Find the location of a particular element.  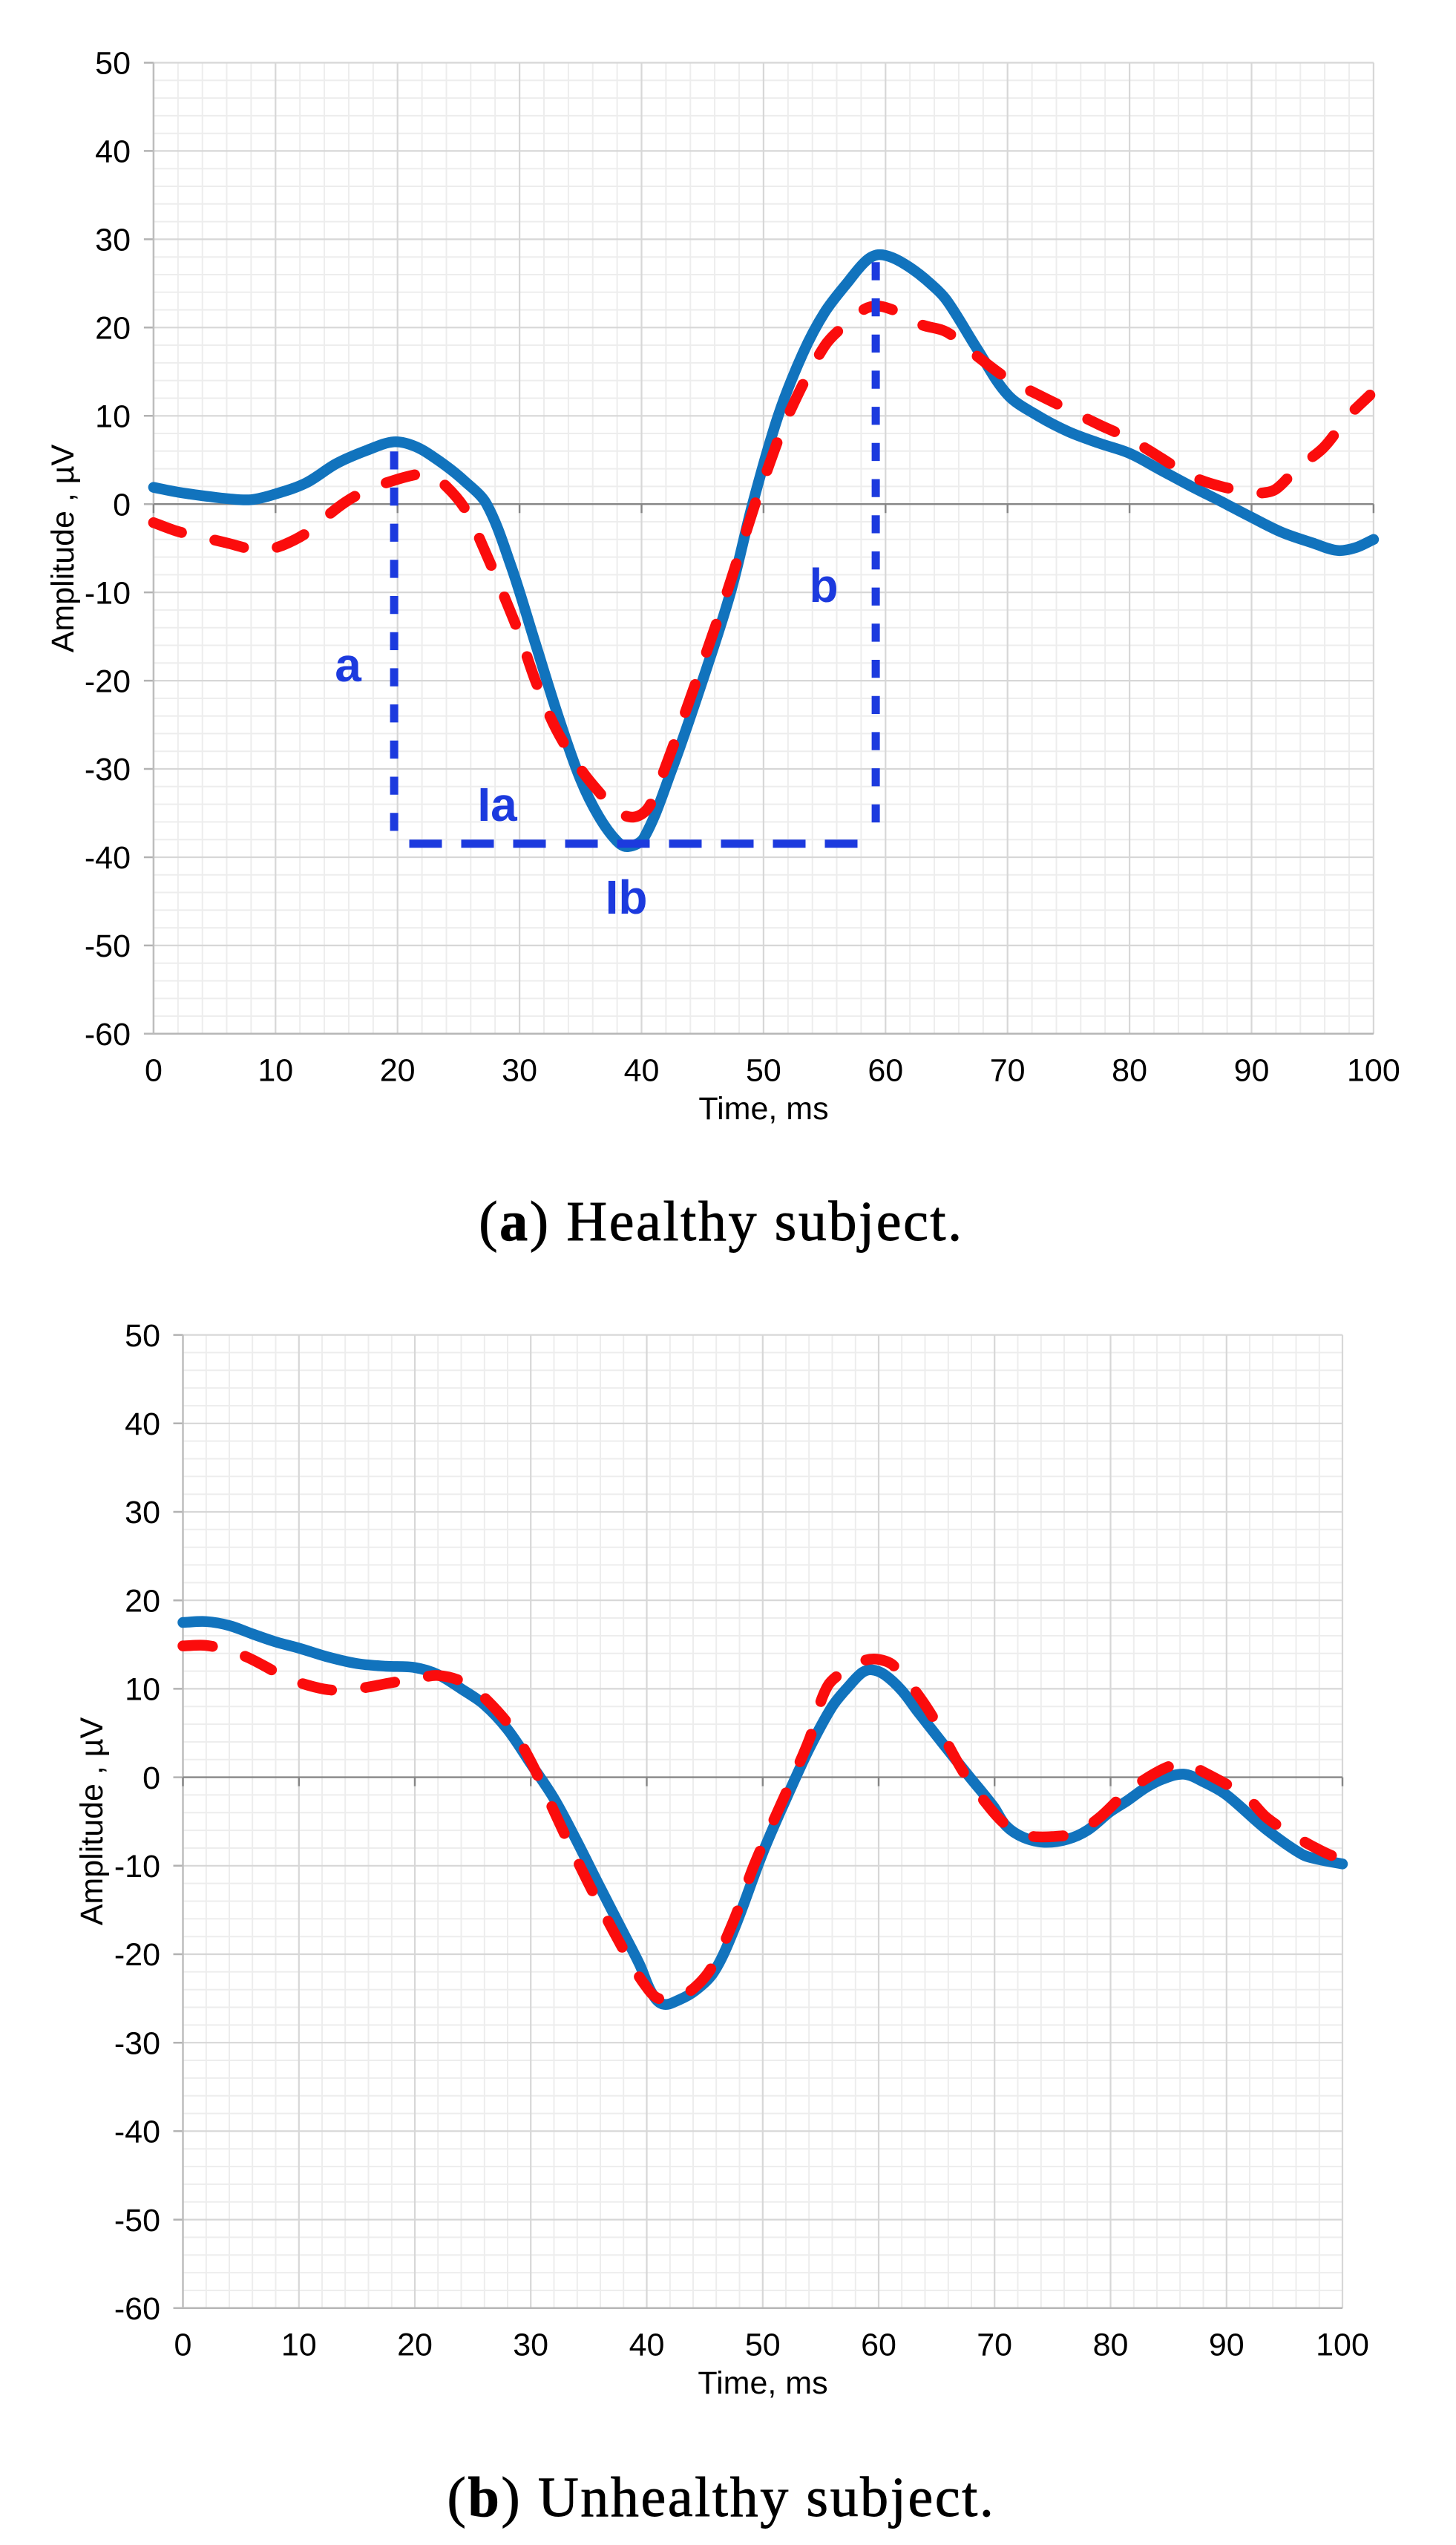

svg-text: b is located at coordinates (823, 585).